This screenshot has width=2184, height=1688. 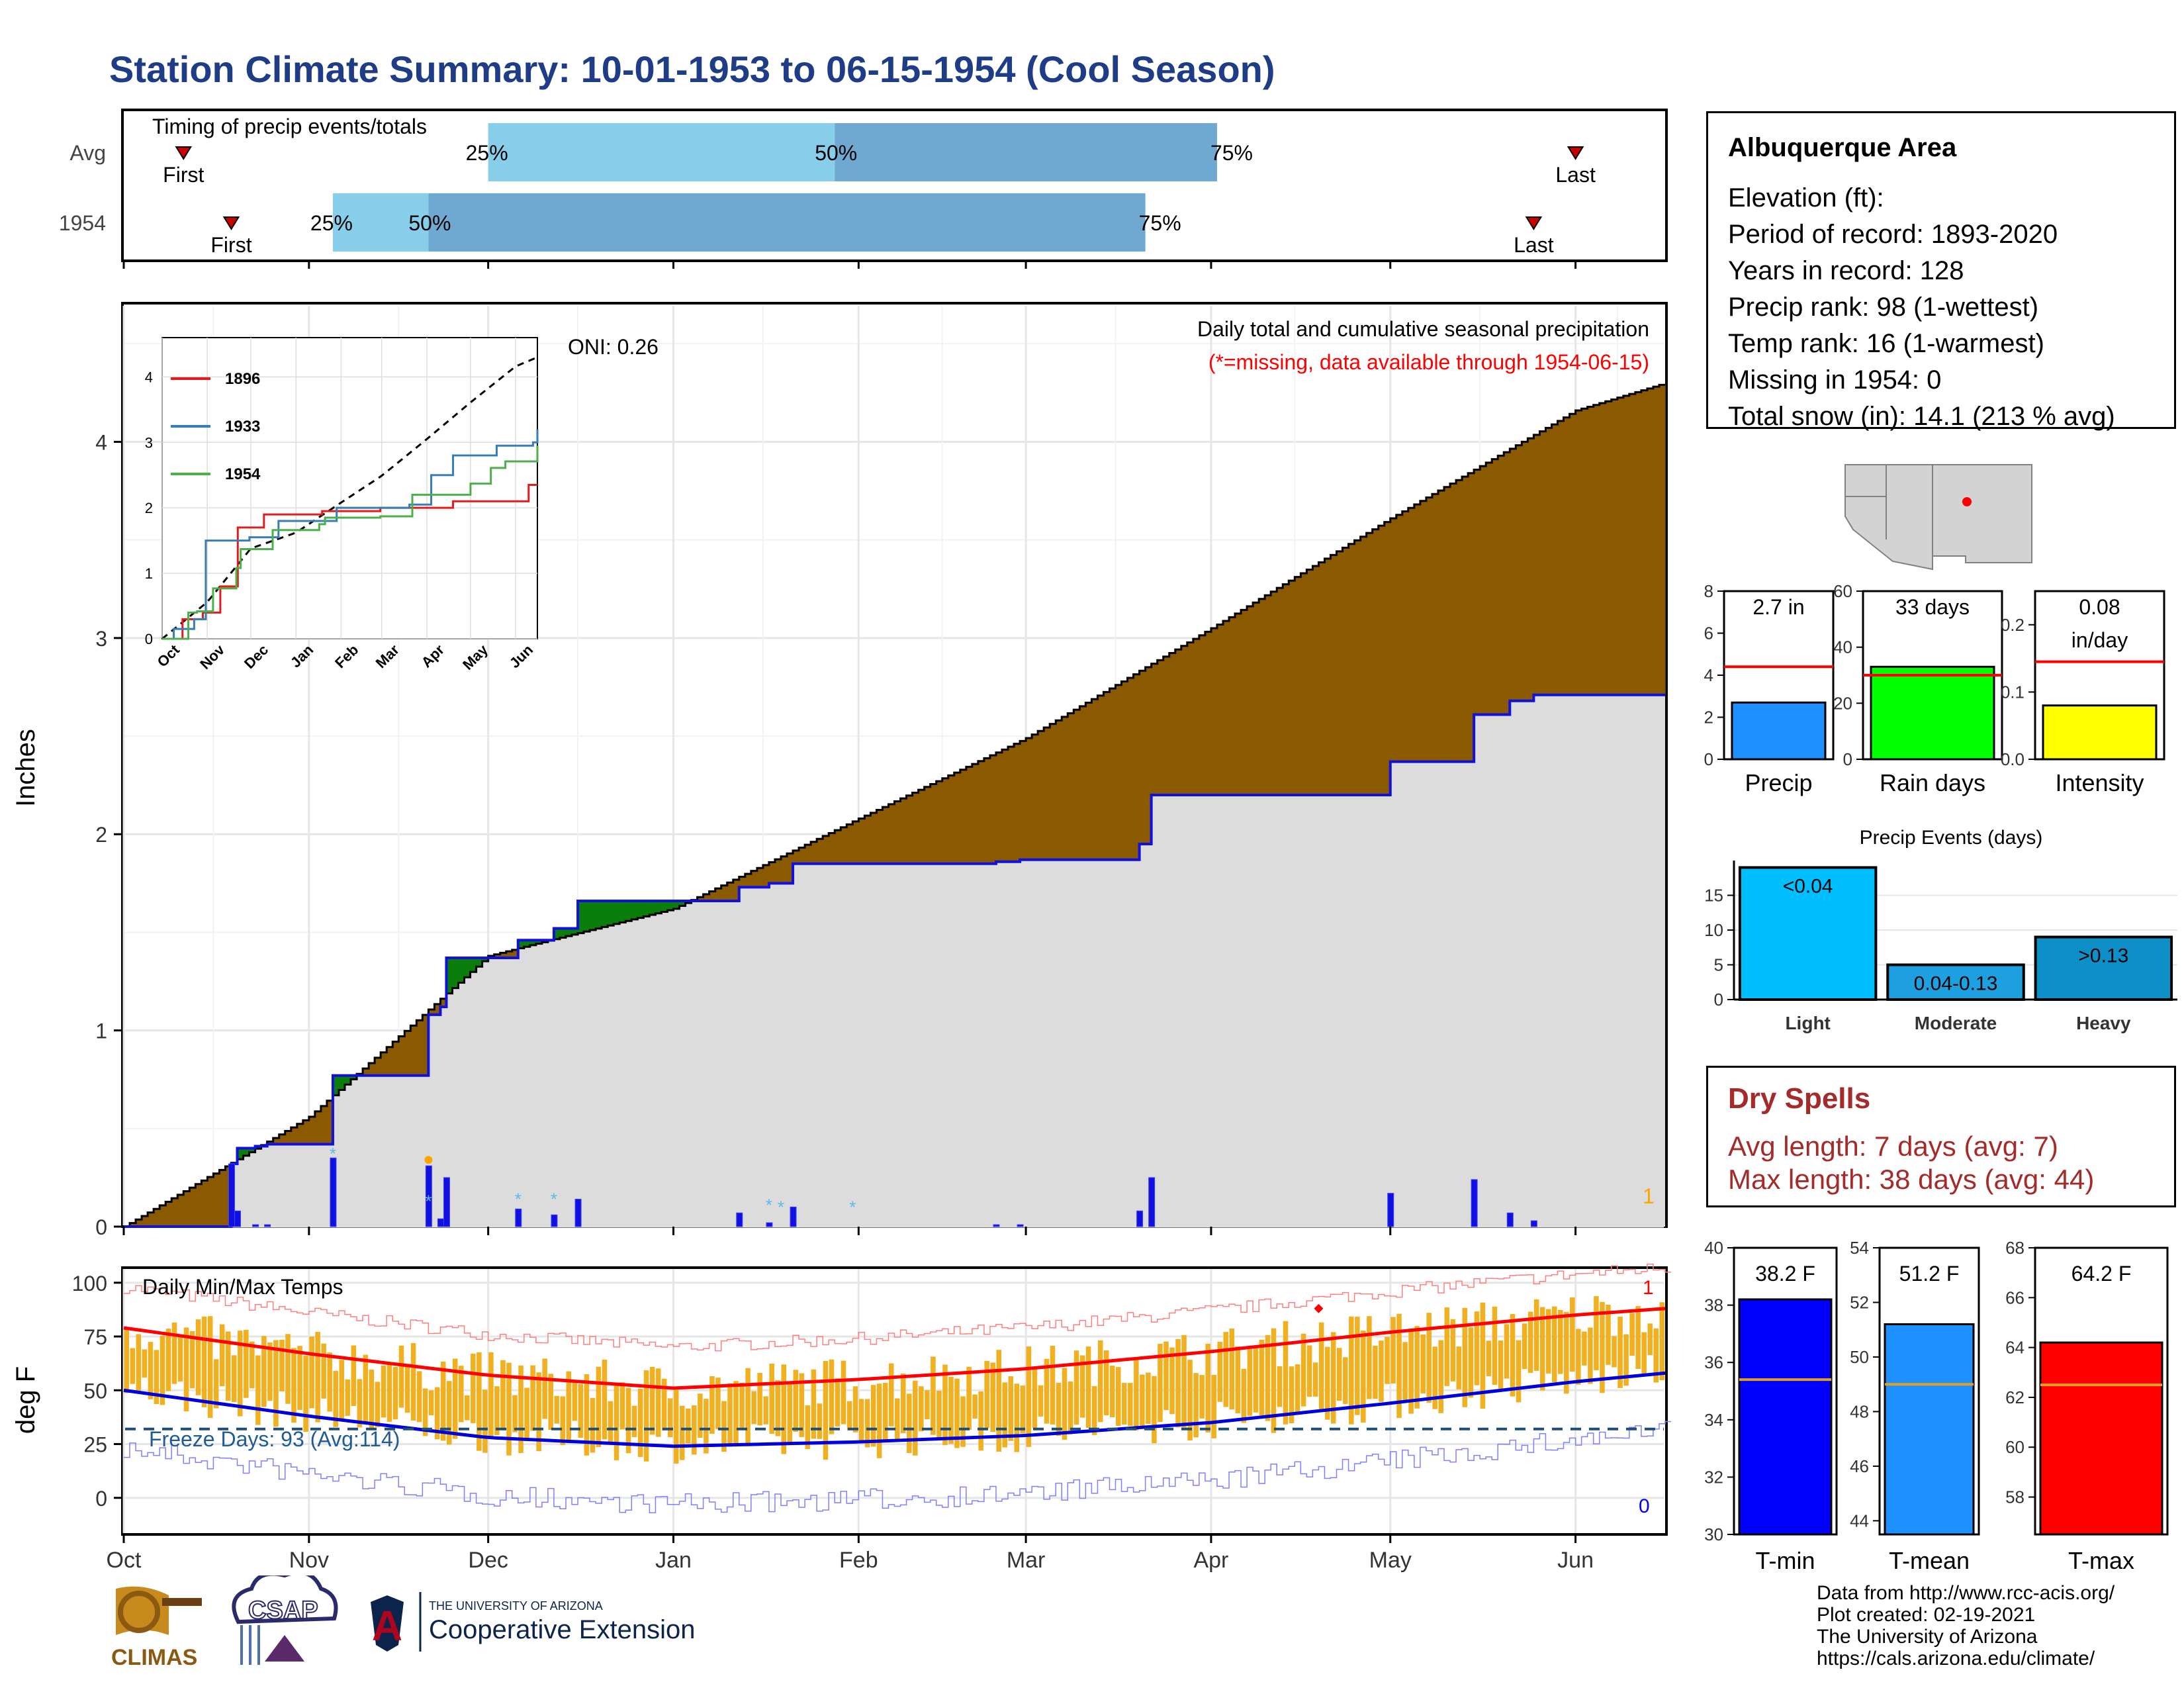 What do you see at coordinates (2099, 607) in the screenshot?
I see `summary-value-label: 0.08` at bounding box center [2099, 607].